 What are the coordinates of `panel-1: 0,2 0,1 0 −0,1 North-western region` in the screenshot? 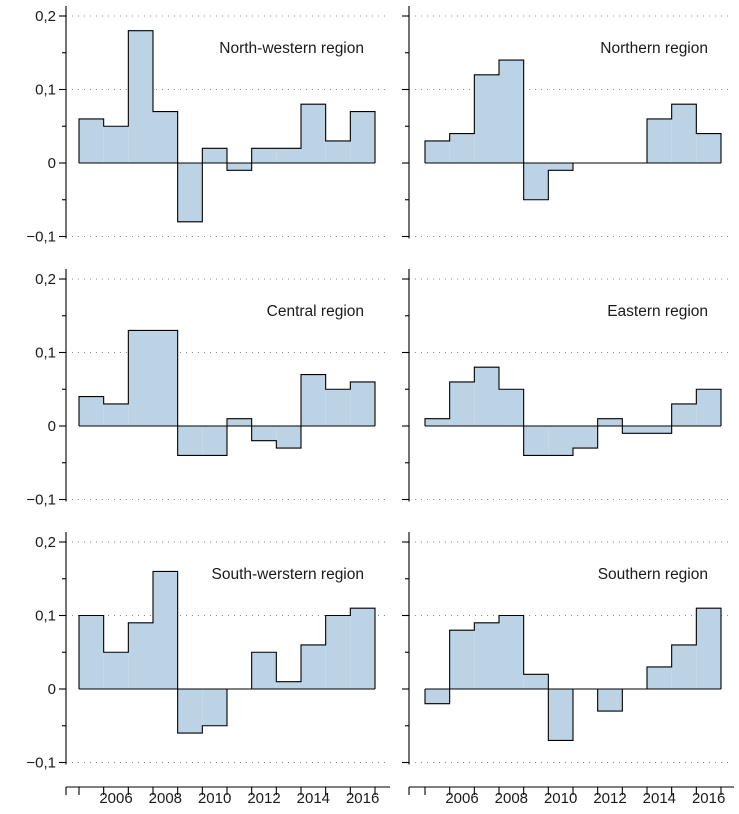 It's located at (206, 126).